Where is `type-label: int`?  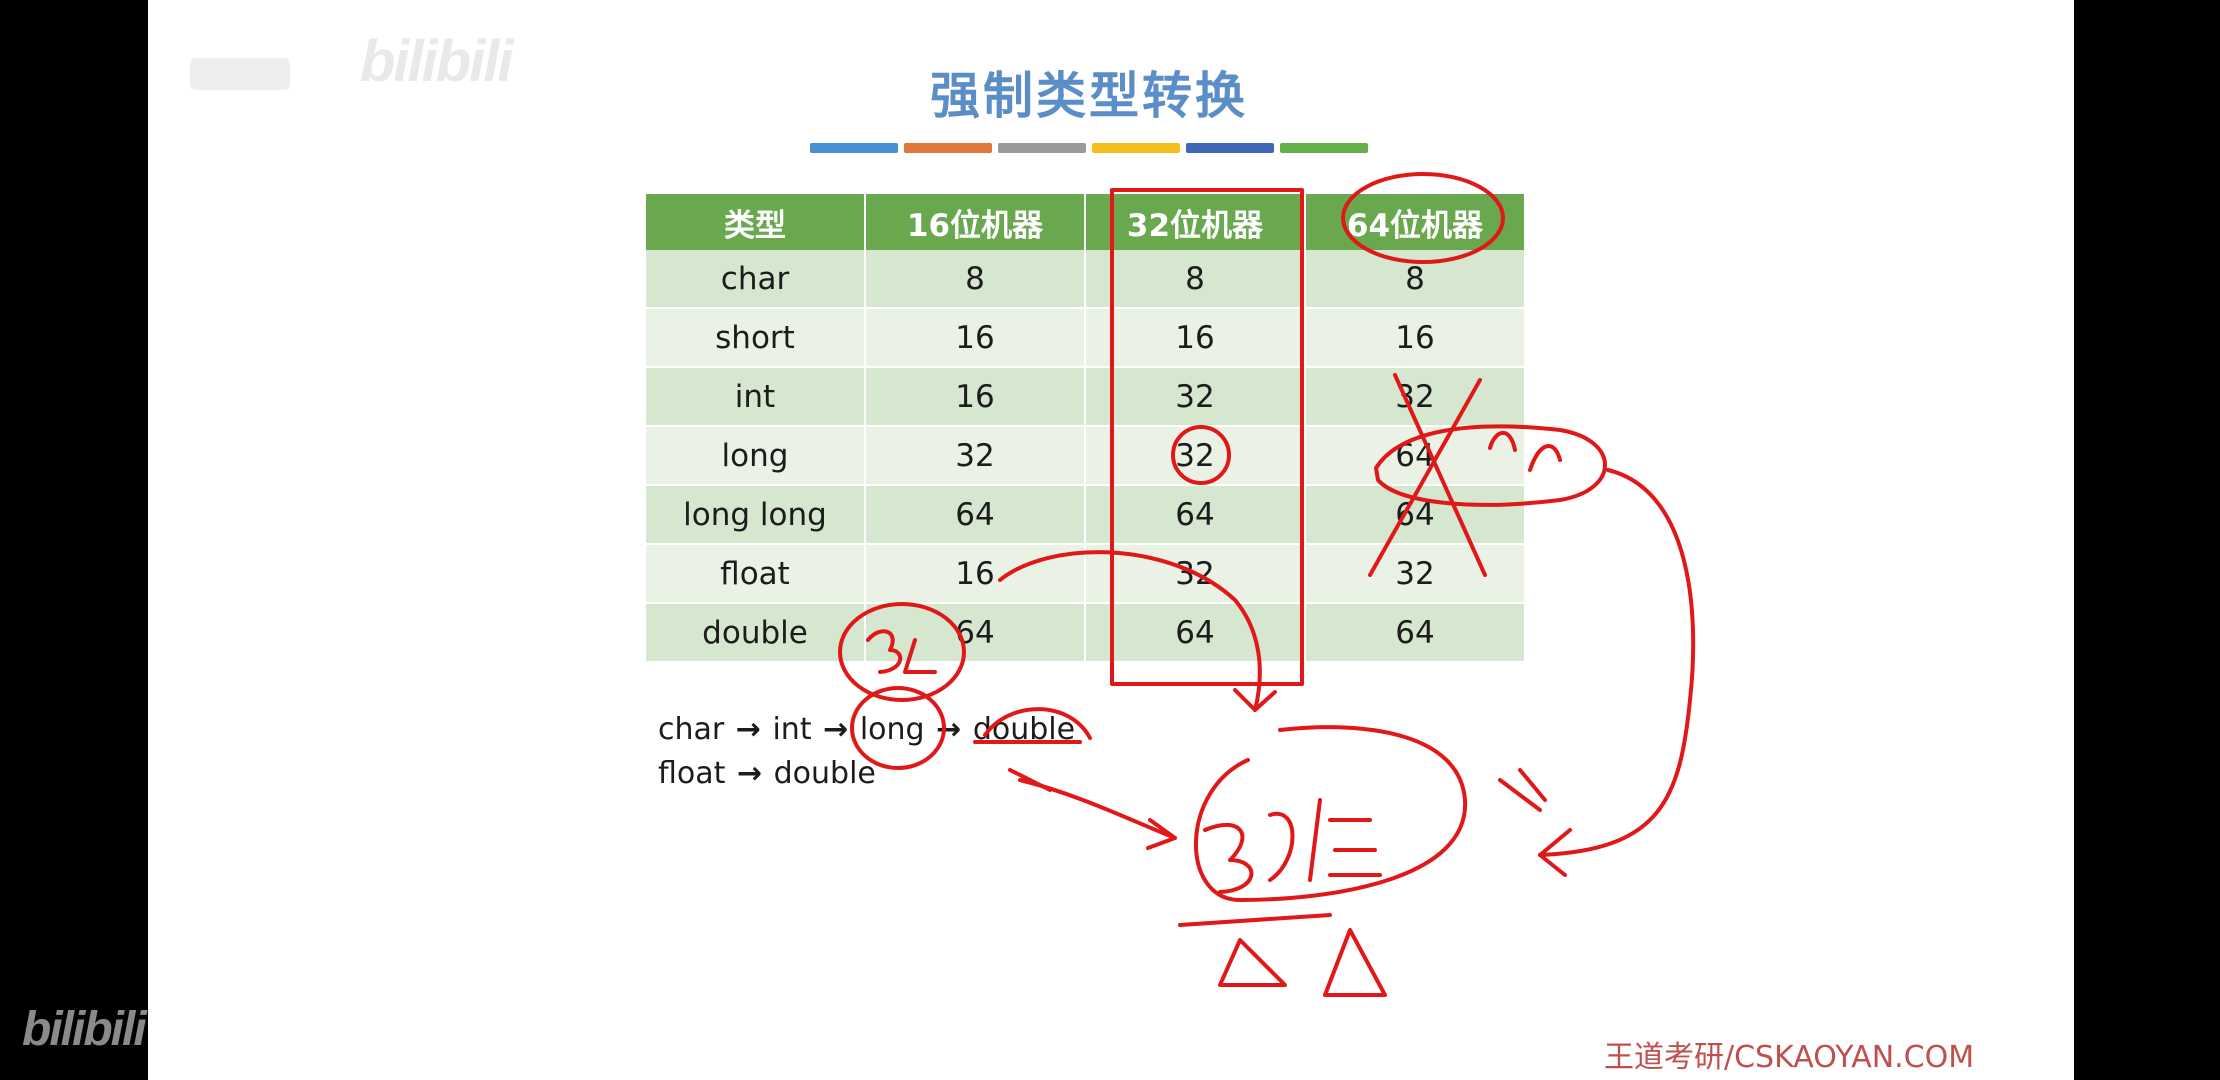 type-label: int is located at coordinates (792, 729).